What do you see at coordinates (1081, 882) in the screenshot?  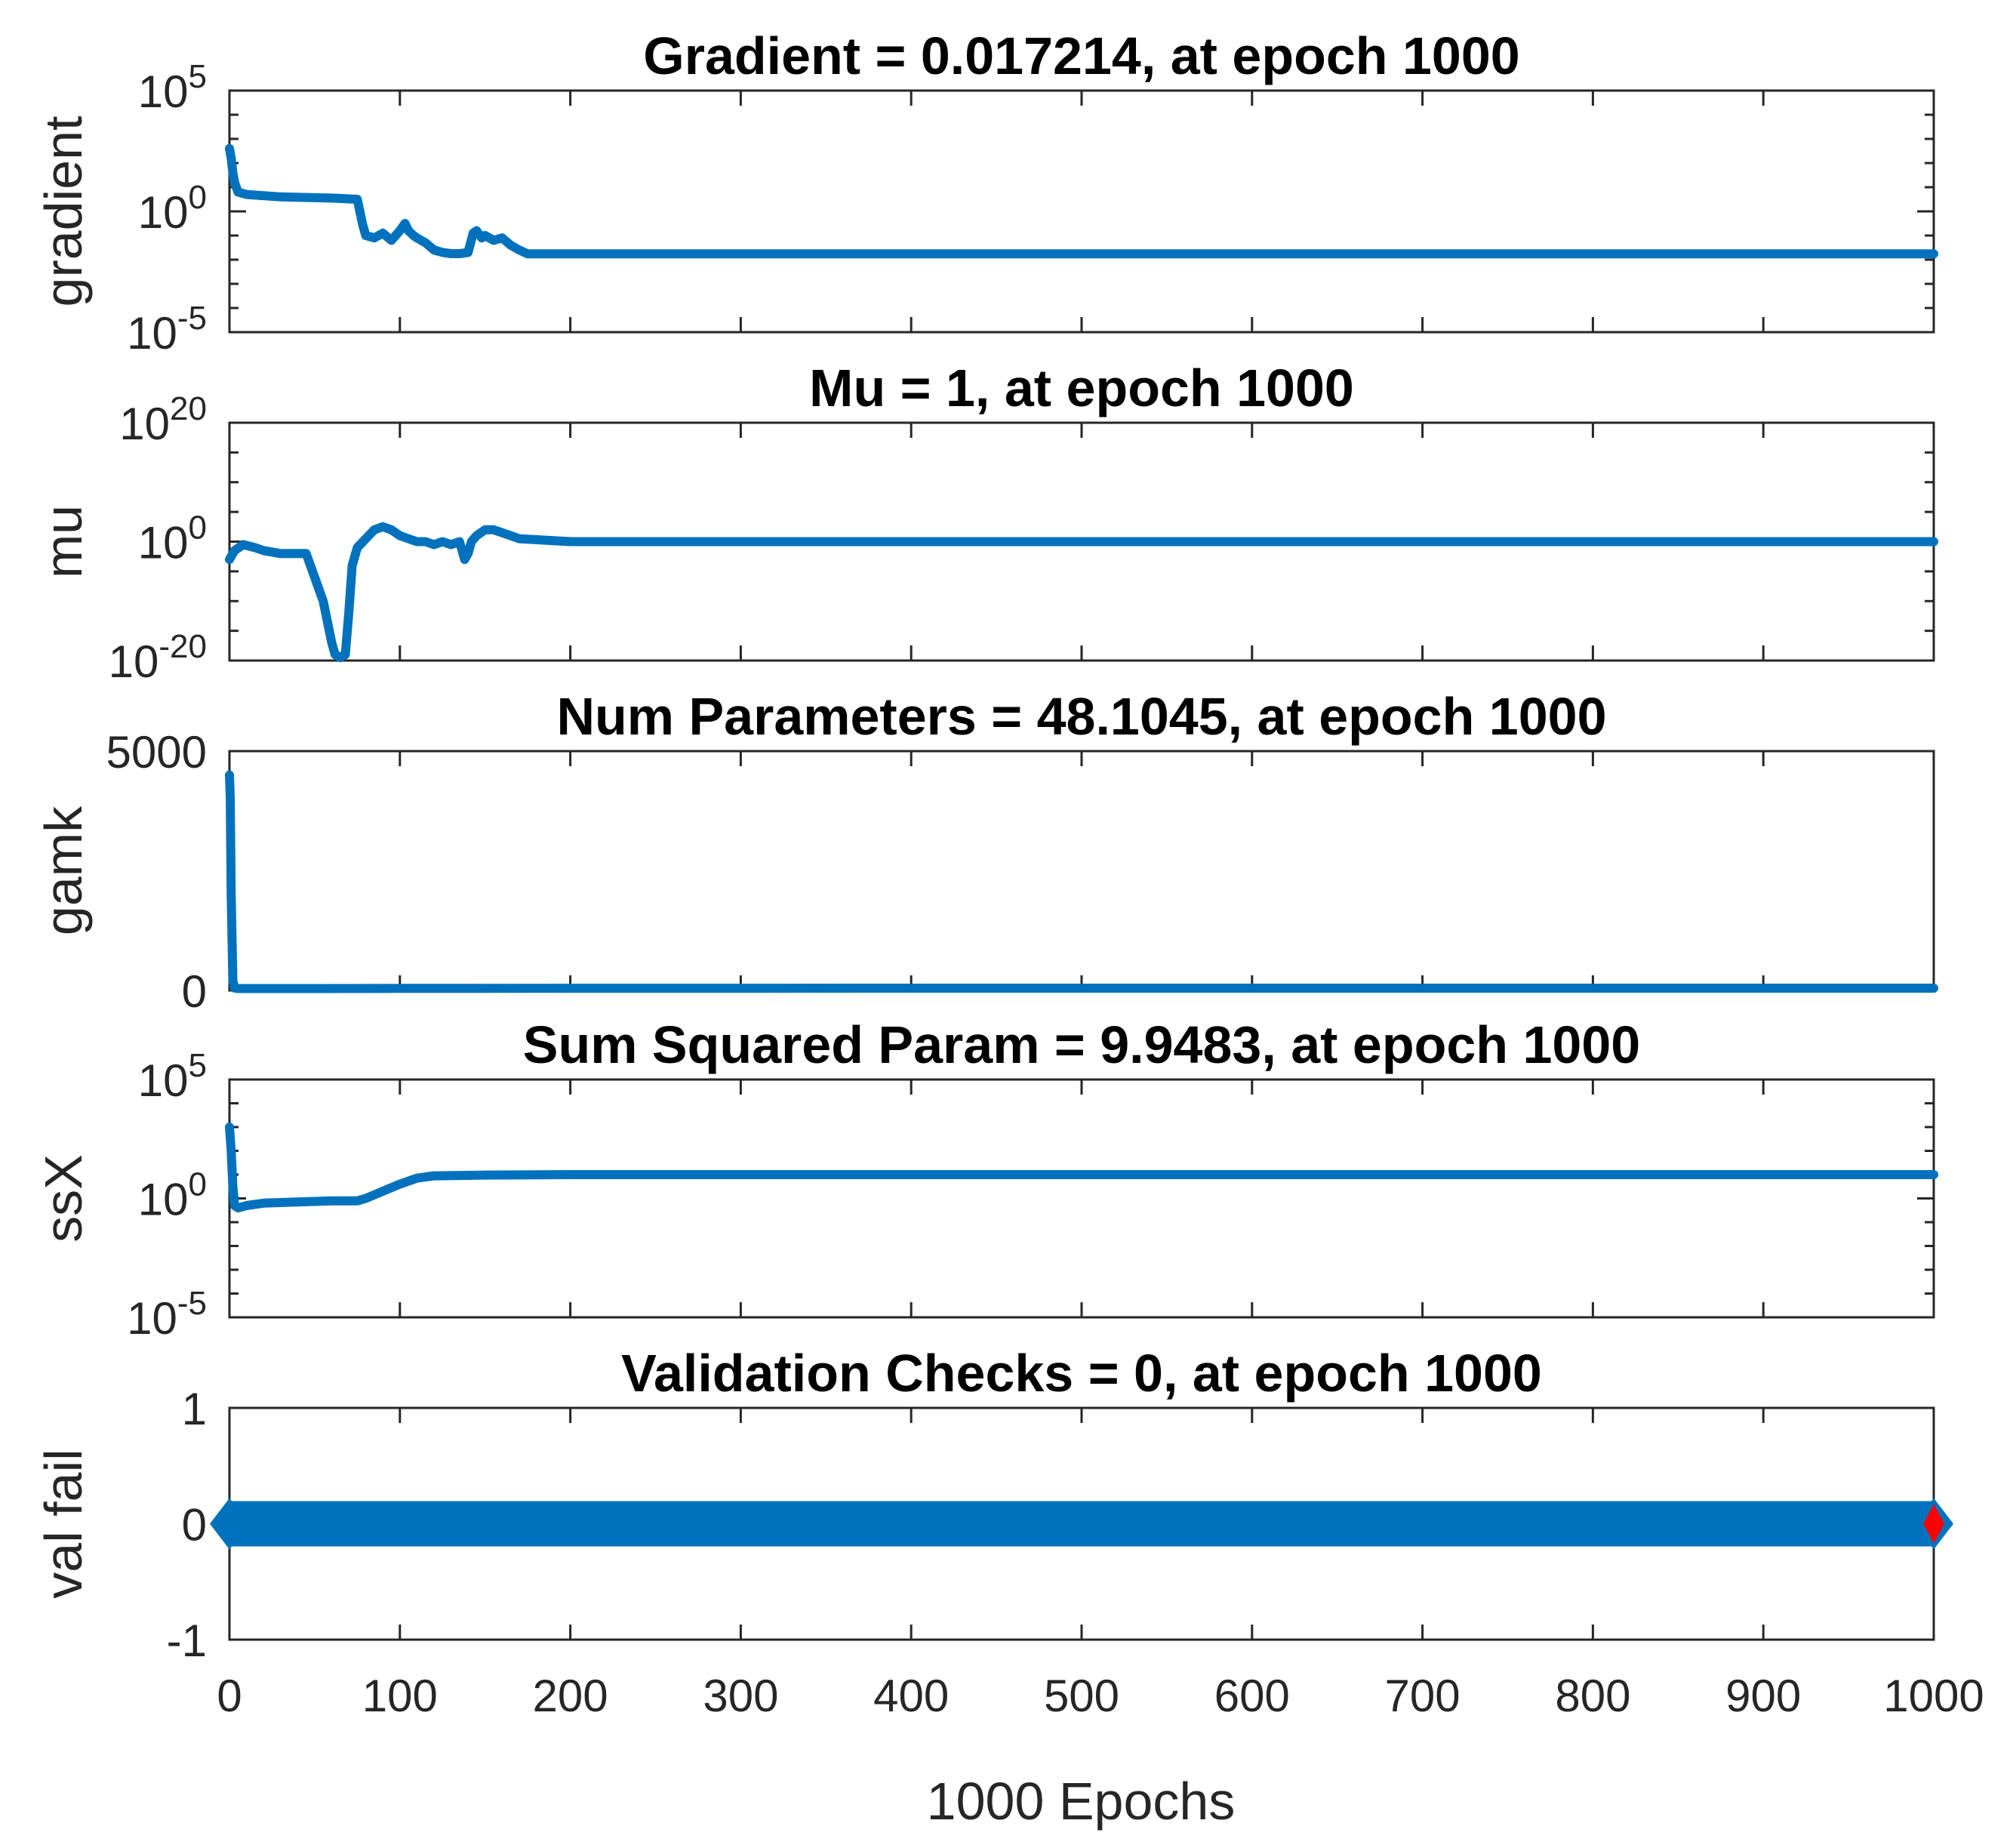 I see `gamk-series-line` at bounding box center [1081, 882].